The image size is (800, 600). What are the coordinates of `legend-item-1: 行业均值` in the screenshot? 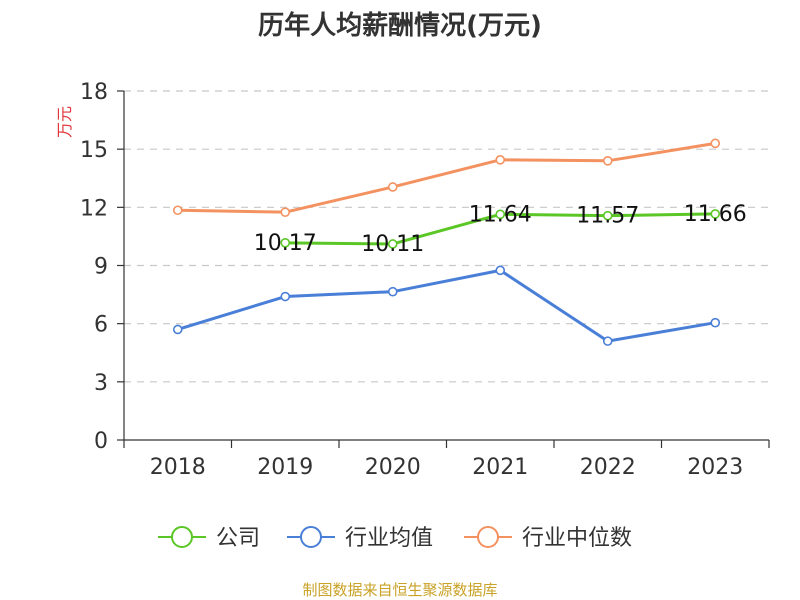 It's located at (360, 538).